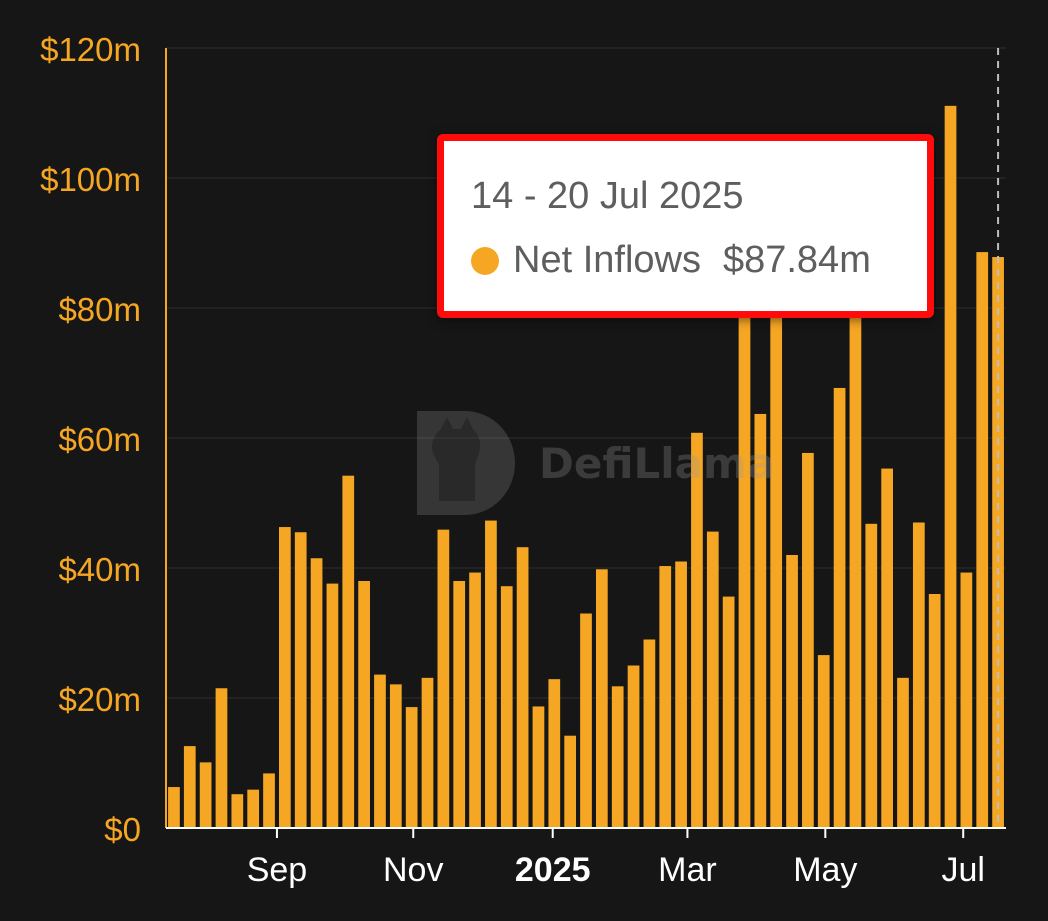 Image resolution: width=1048 pixels, height=921 pixels. I want to click on tooltip-series-label: Net Inflows, so click(607, 260).